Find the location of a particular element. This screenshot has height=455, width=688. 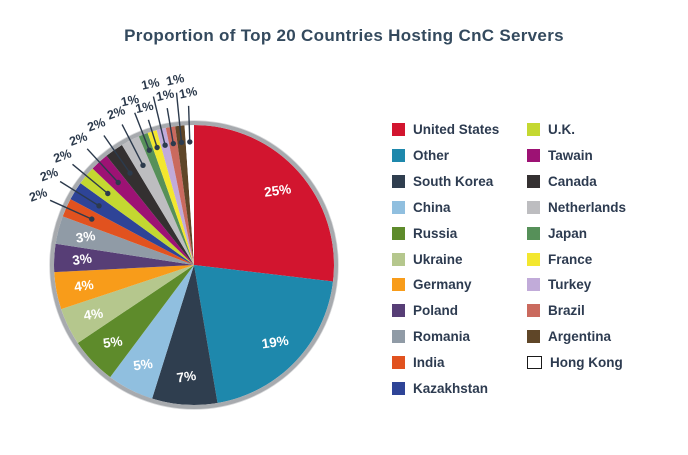

legend-label-kazakhstan: Kazakhstan is located at coordinates (451, 388).